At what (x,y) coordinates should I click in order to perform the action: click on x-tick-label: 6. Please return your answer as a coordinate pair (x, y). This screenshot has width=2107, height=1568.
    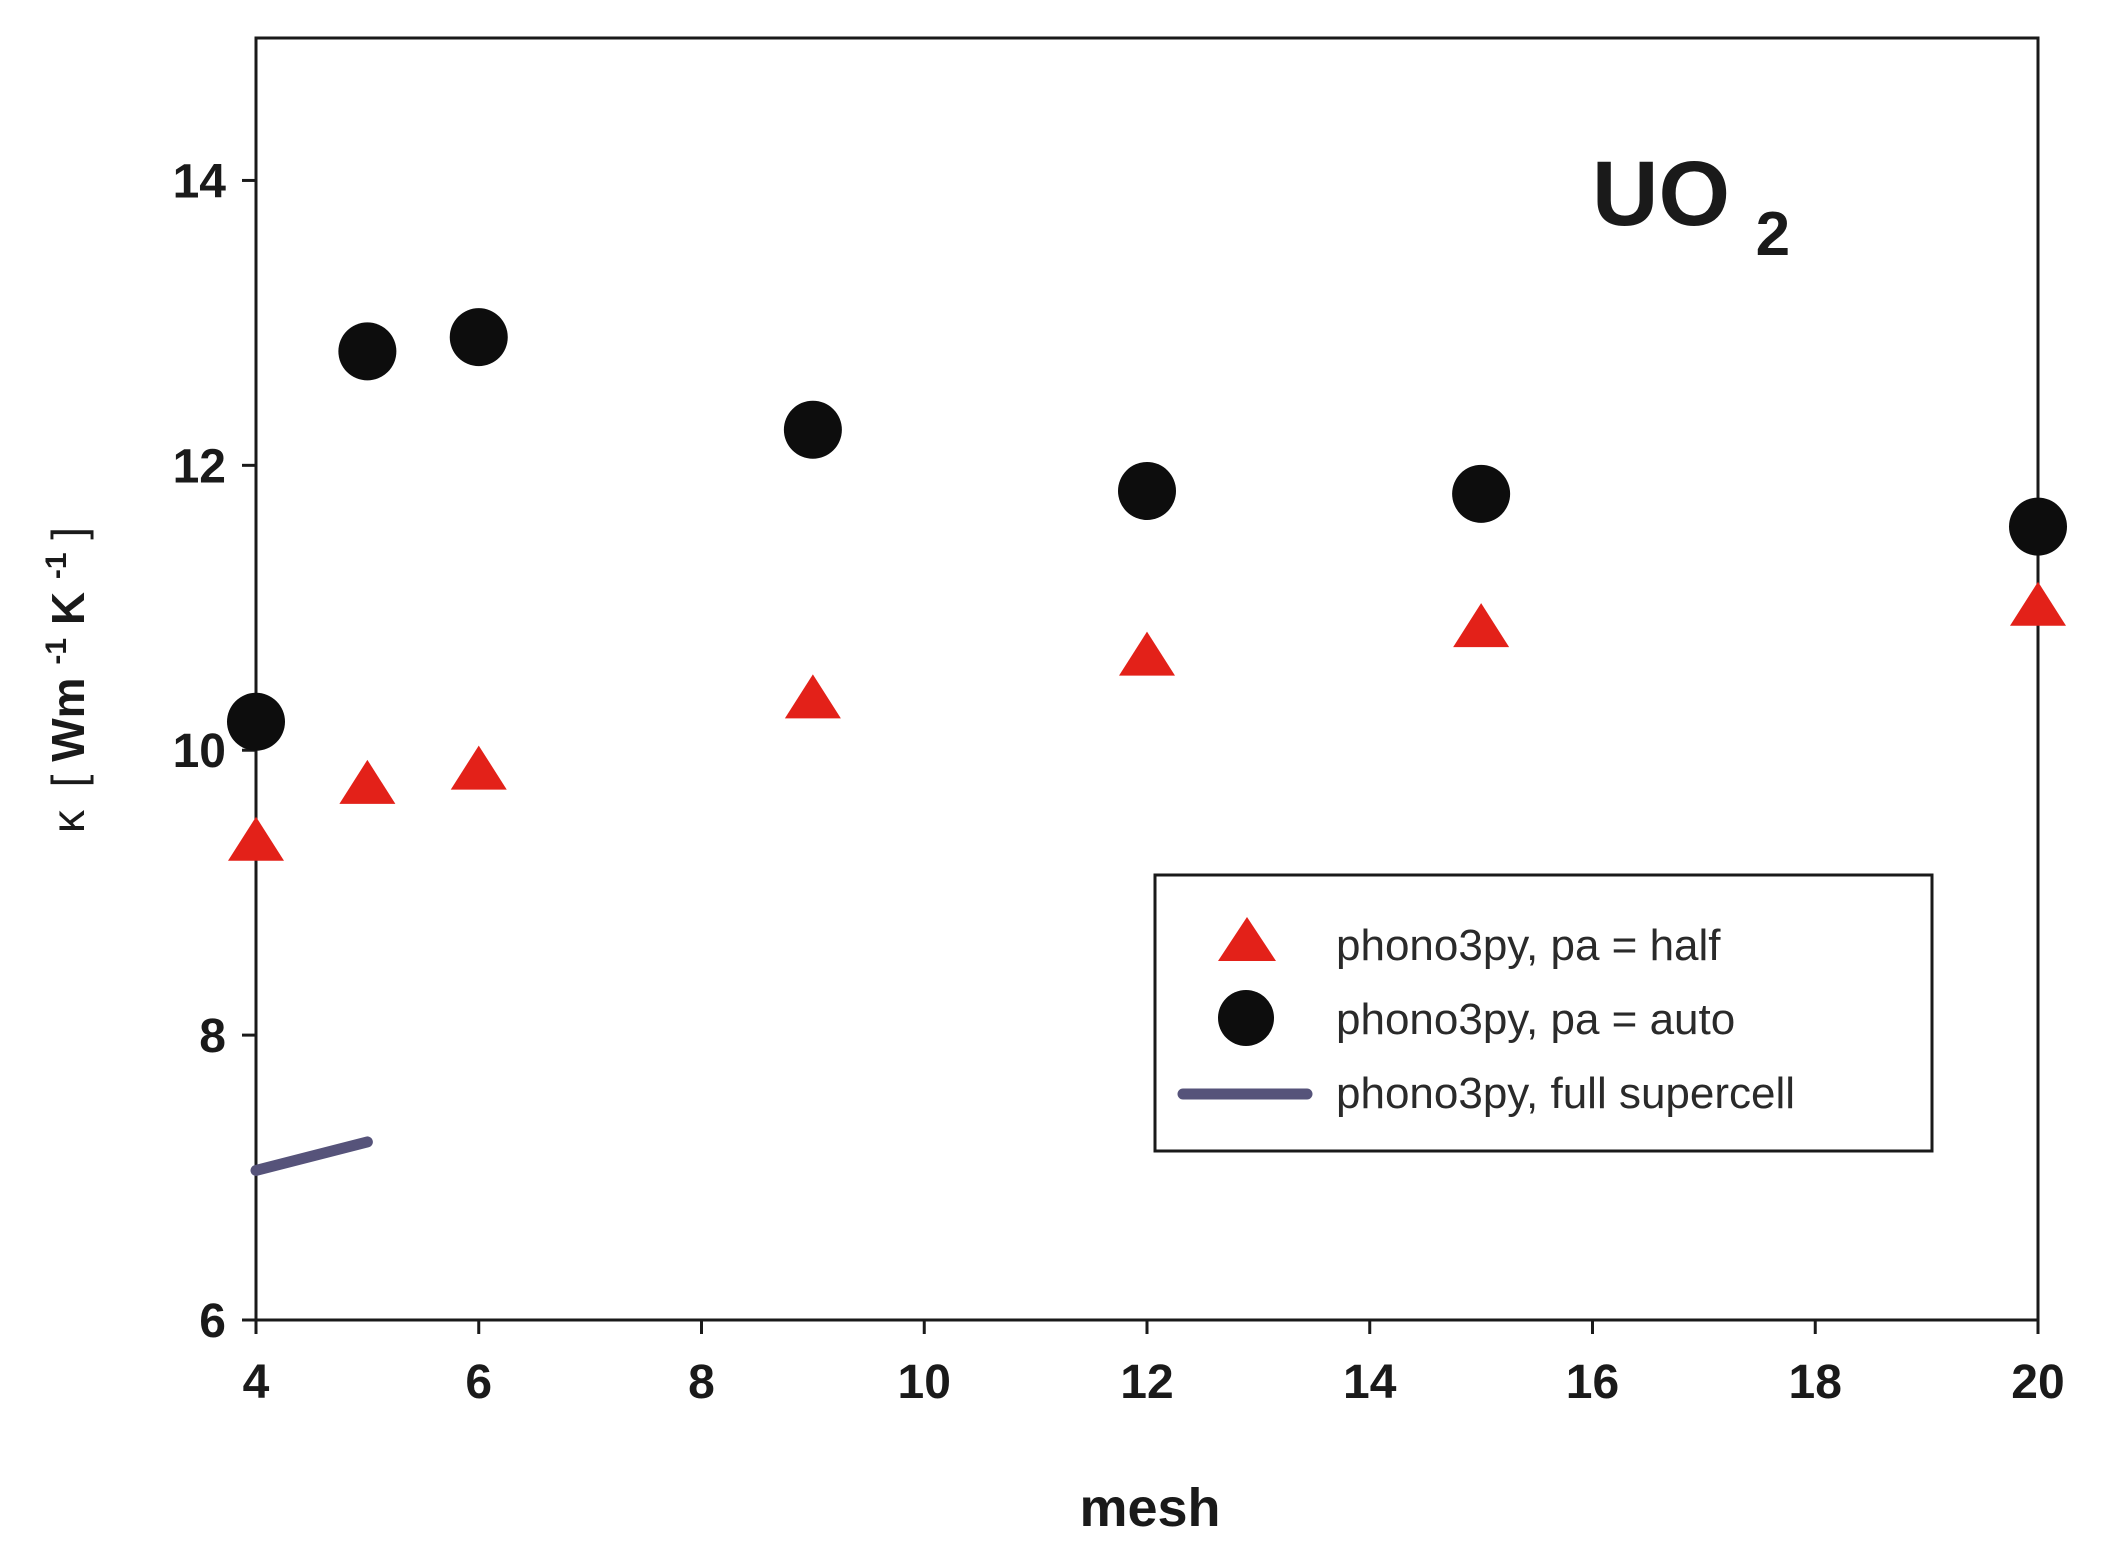
    Looking at the image, I should click on (478, 1382).